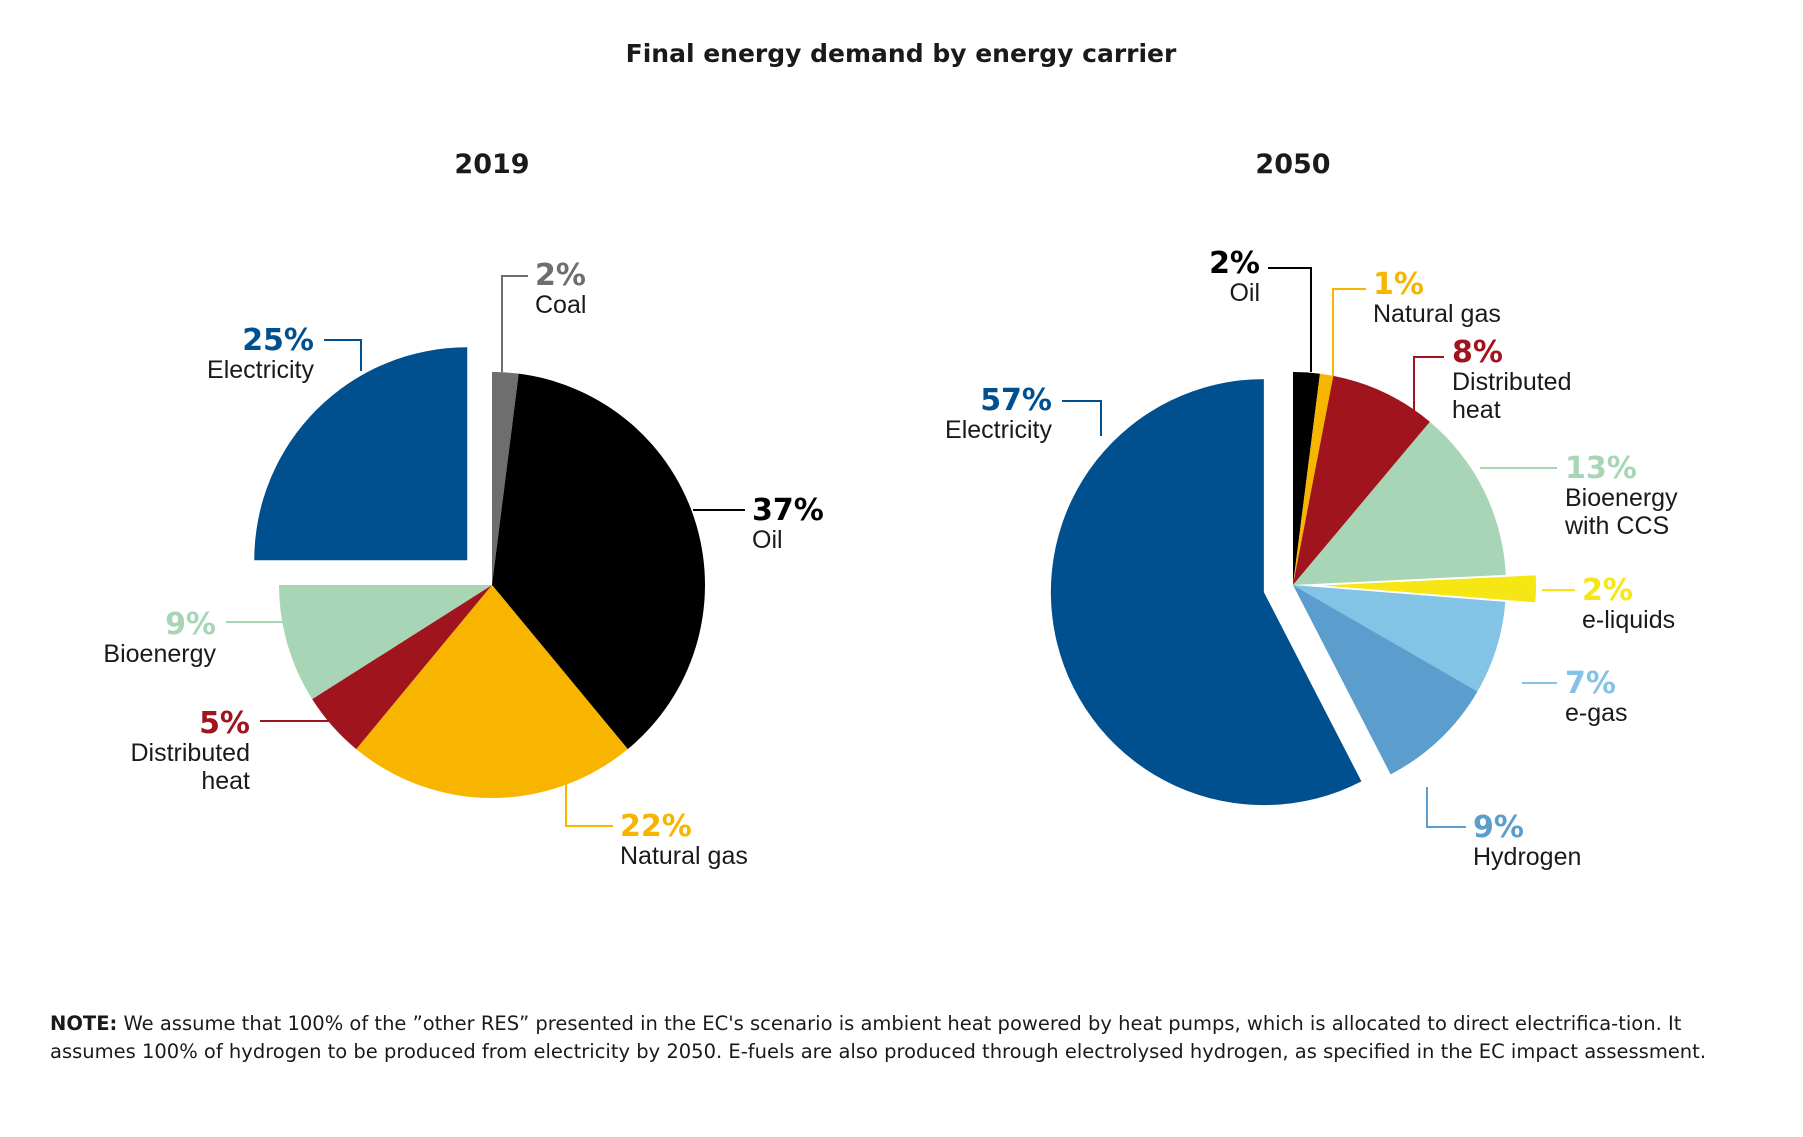 The height and width of the screenshot is (1137, 1803). What do you see at coordinates (1621, 512) in the screenshot?
I see `name-label-bioenergy-with-ccs: Bioenergy with CCS` at bounding box center [1621, 512].